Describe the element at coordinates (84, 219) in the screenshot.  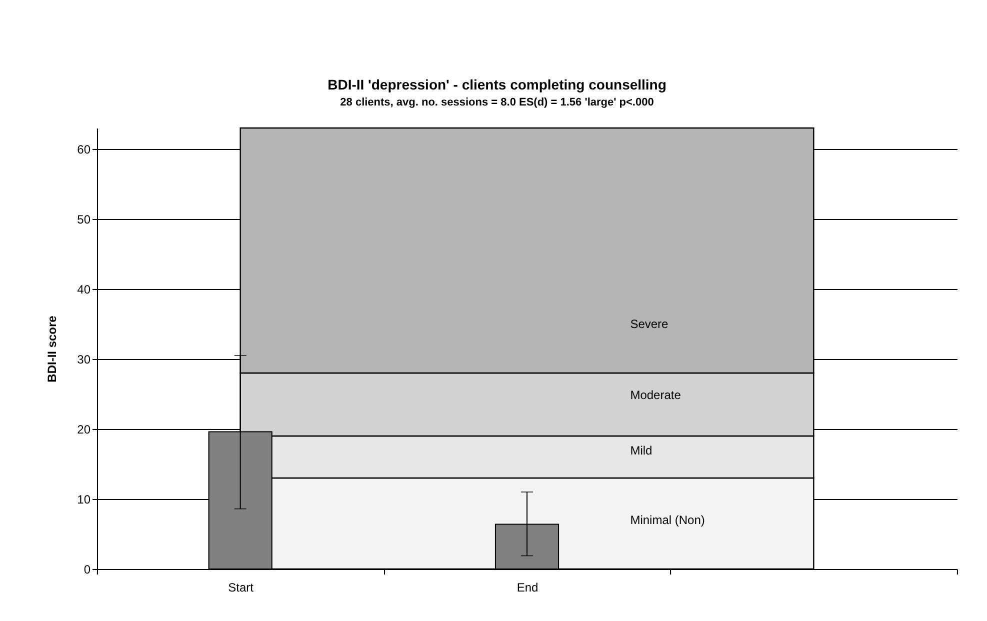
I see `y-tick-label: 50` at that location.